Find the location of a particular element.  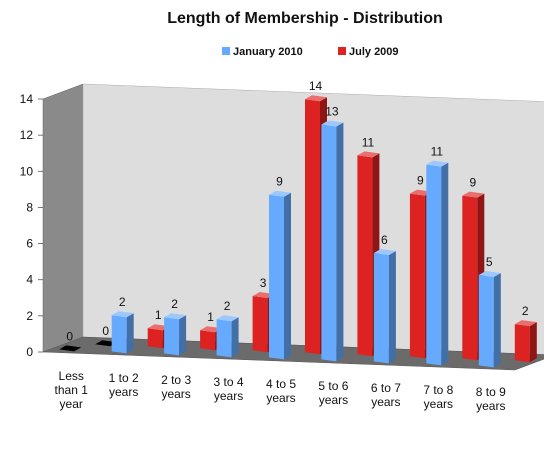

data-label-january-2010: 9 is located at coordinates (279, 182).